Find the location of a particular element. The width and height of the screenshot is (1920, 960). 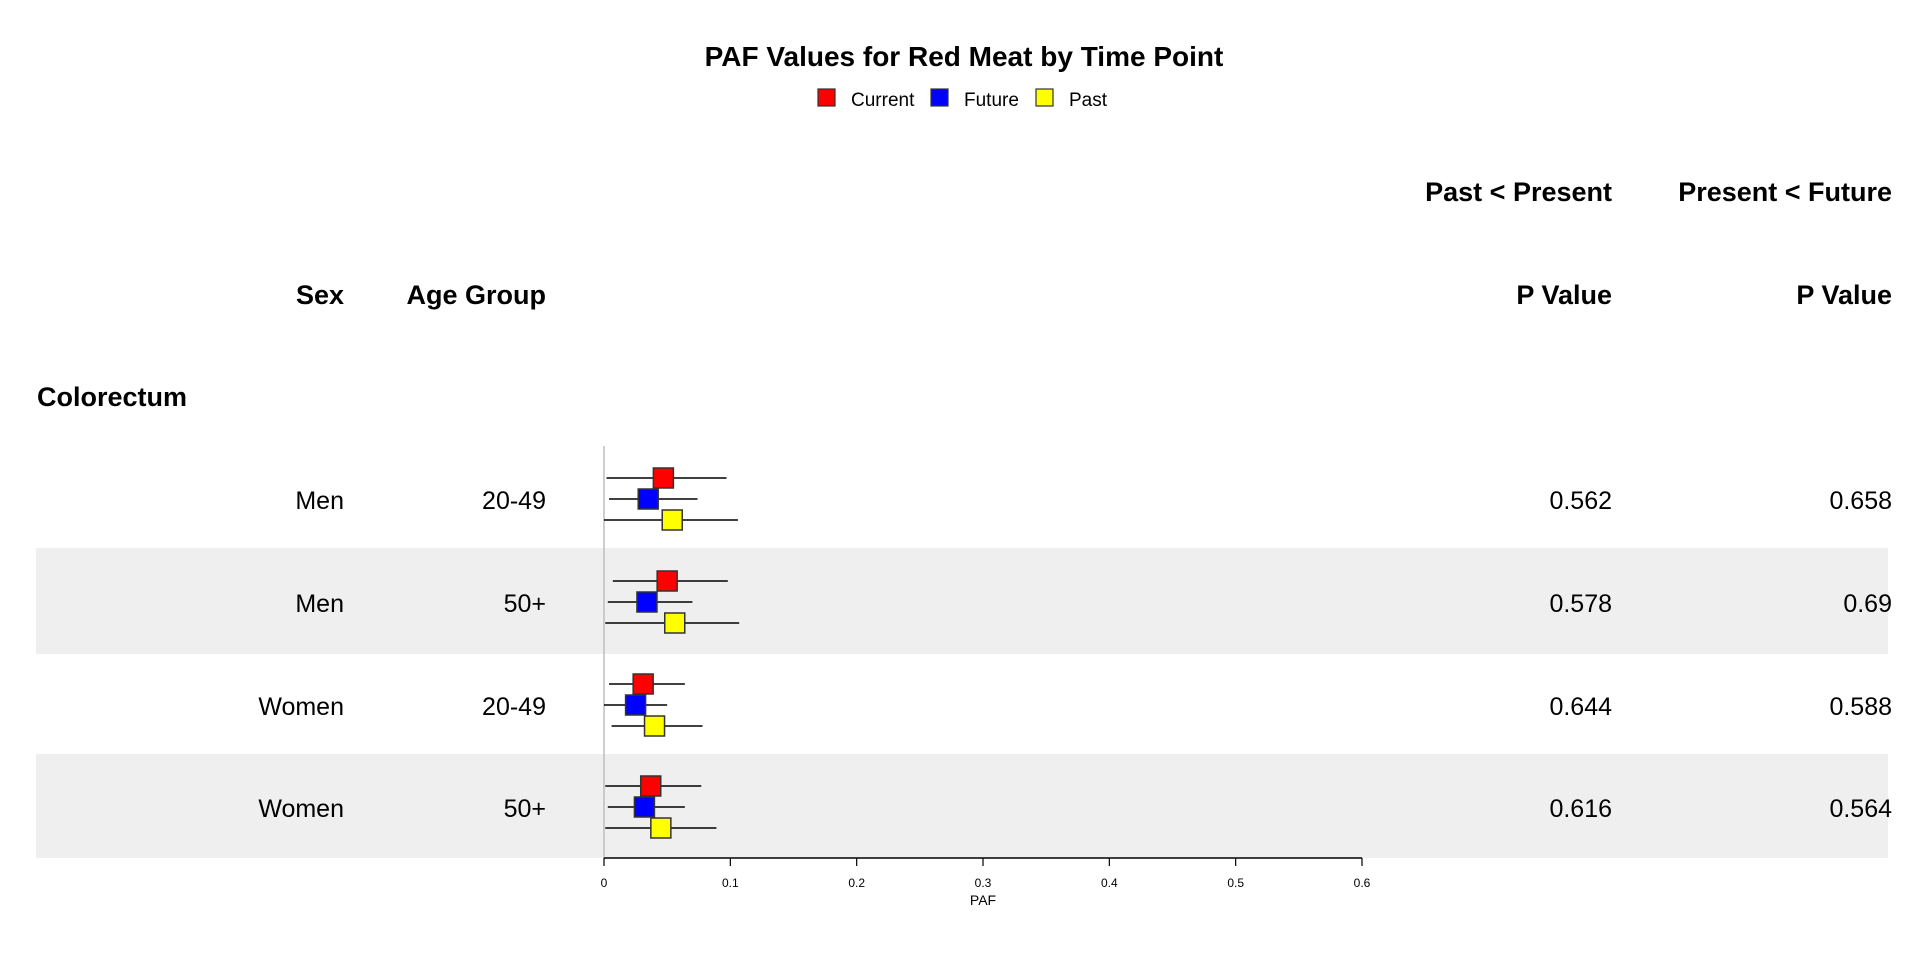

x-tick-label: 0.5 is located at coordinates (1235, 883).